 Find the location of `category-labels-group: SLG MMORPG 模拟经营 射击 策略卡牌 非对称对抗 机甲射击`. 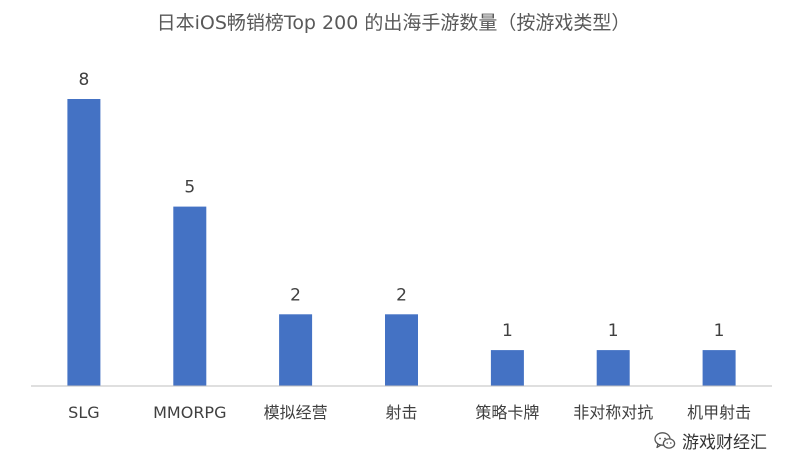

category-labels-group: SLG MMORPG 模拟经营 射击 策略卡牌 非对称对抗 机甲射击 is located at coordinates (409, 412).